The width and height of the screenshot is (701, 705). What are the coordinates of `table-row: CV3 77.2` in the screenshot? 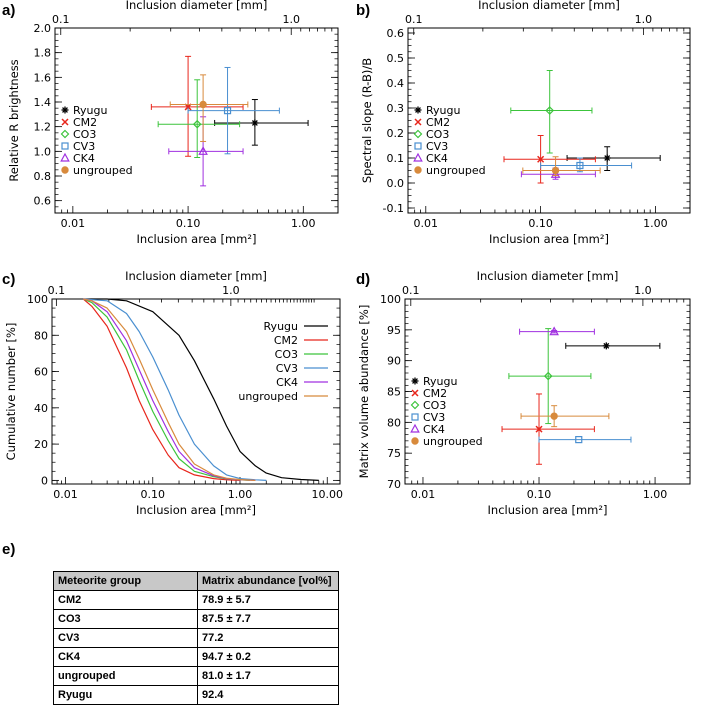 It's located at (196, 638).